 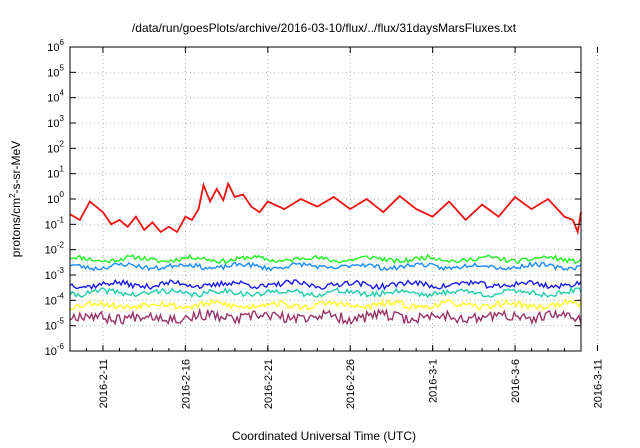 I want to click on y-axis-label: protons/cm2-s-sr-MeV, so click(x=15, y=199).